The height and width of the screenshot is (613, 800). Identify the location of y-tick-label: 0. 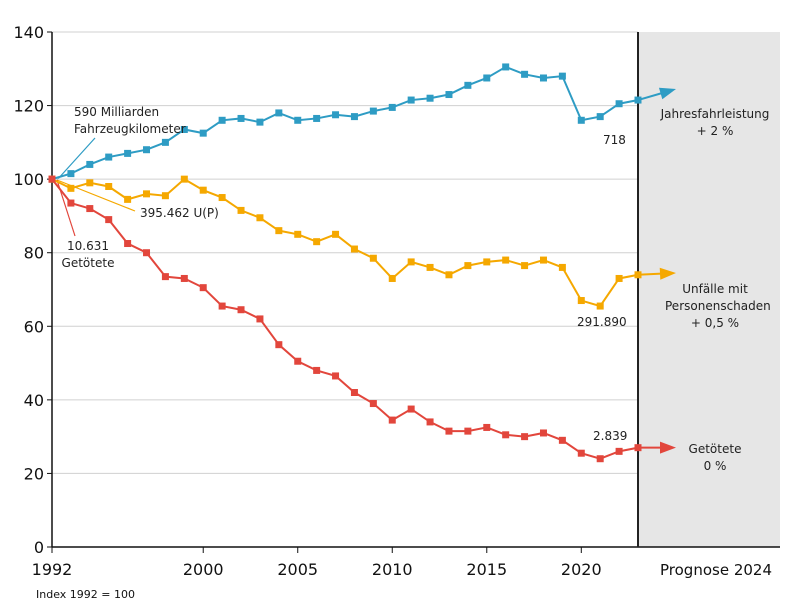
(39, 547).